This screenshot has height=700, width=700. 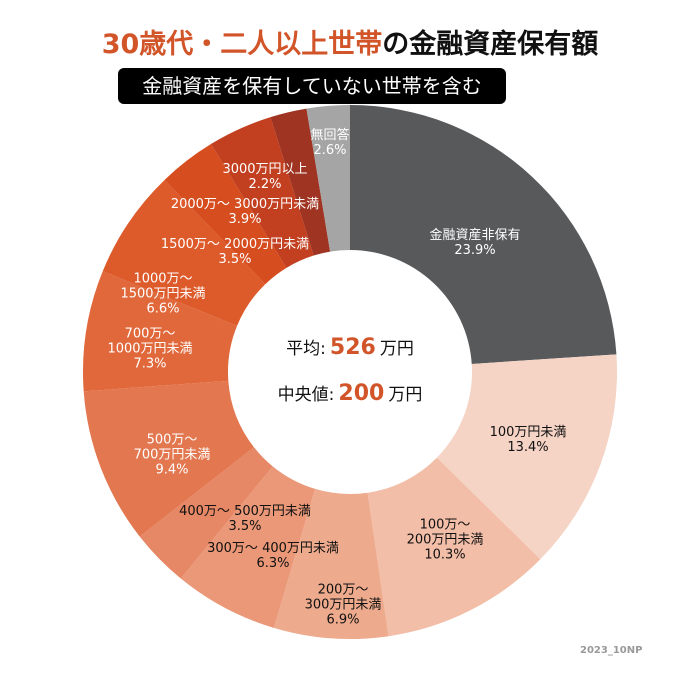 What do you see at coordinates (528, 447) in the screenshot?
I see `slice-value: 13.4%` at bounding box center [528, 447].